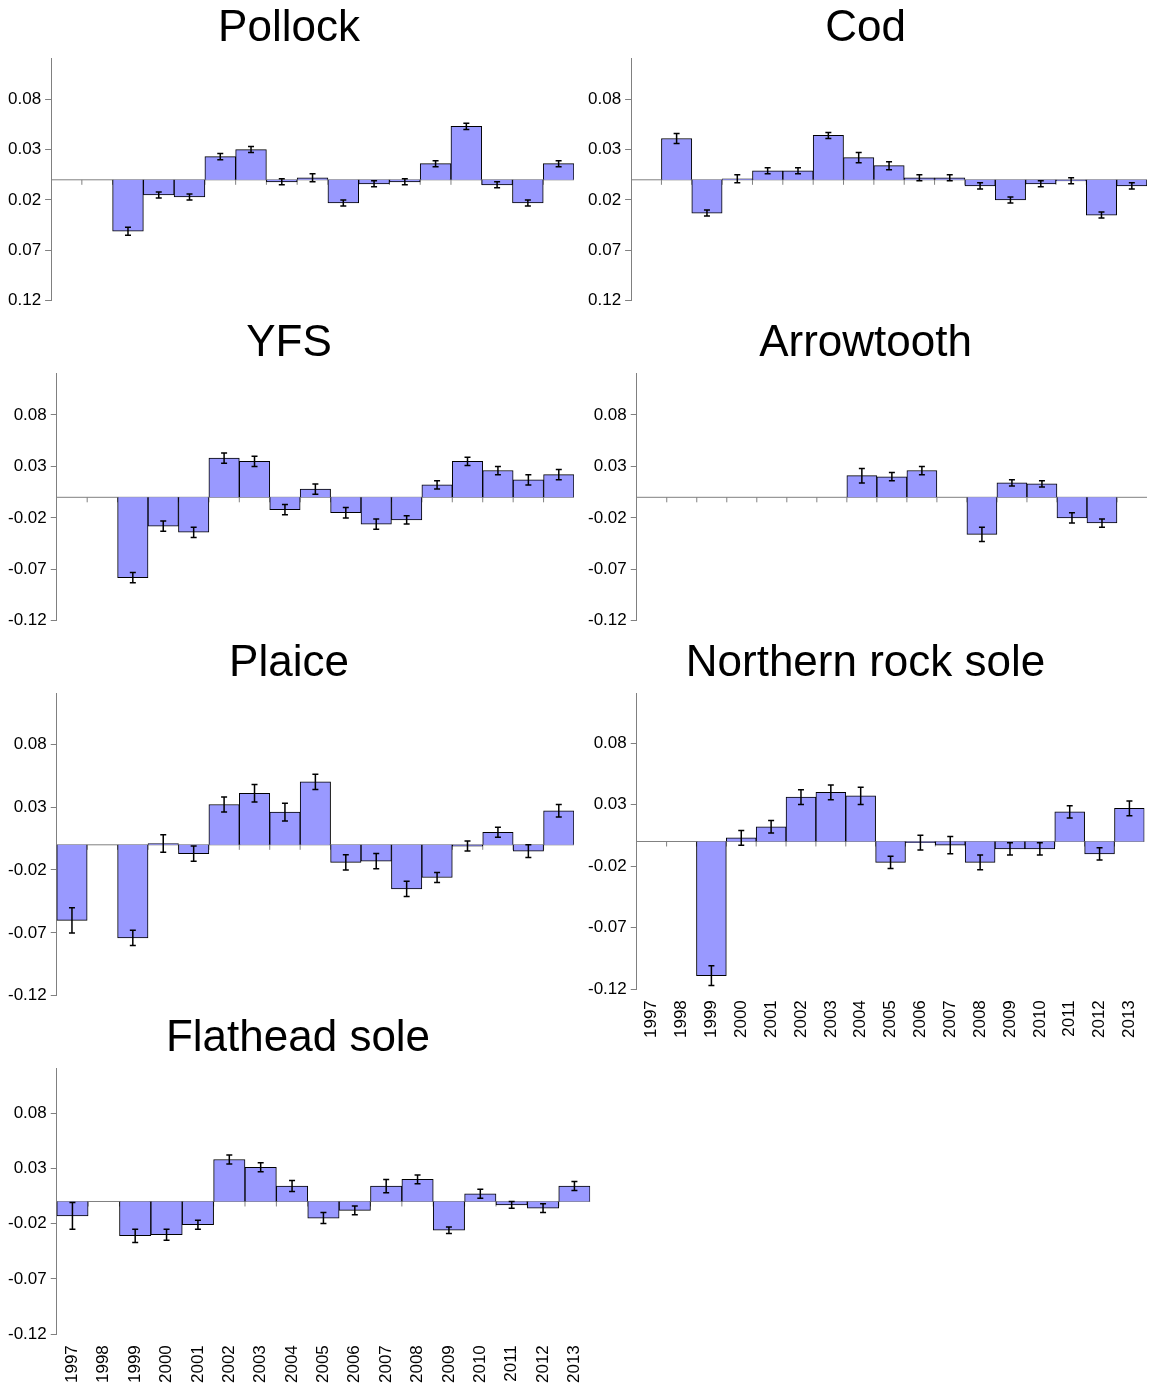 The height and width of the screenshot is (1390, 1153). I want to click on chart-title: YFS, so click(289, 340).